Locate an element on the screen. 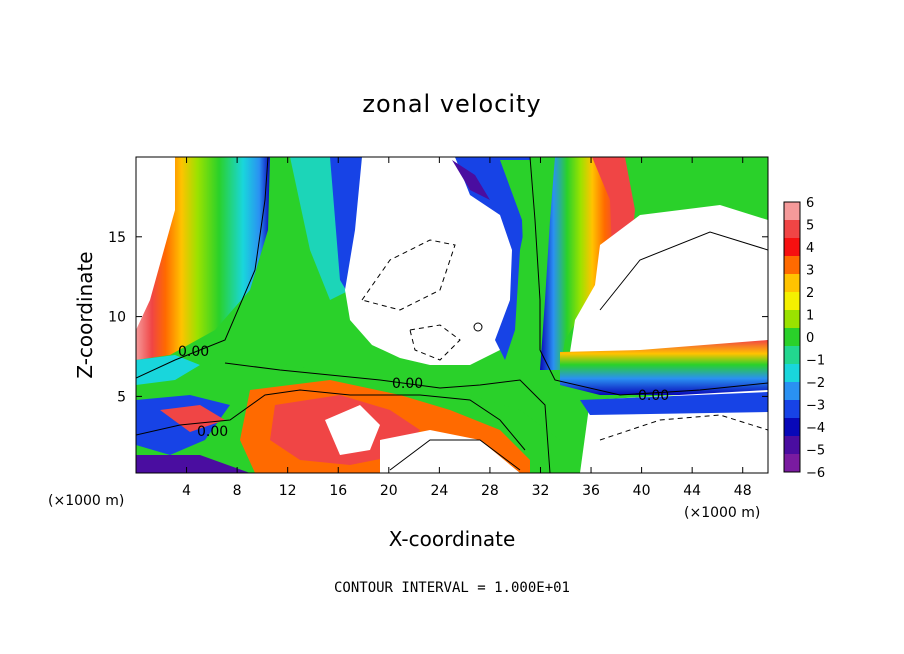  x-tick-label: 12 is located at coordinates (288, 491).